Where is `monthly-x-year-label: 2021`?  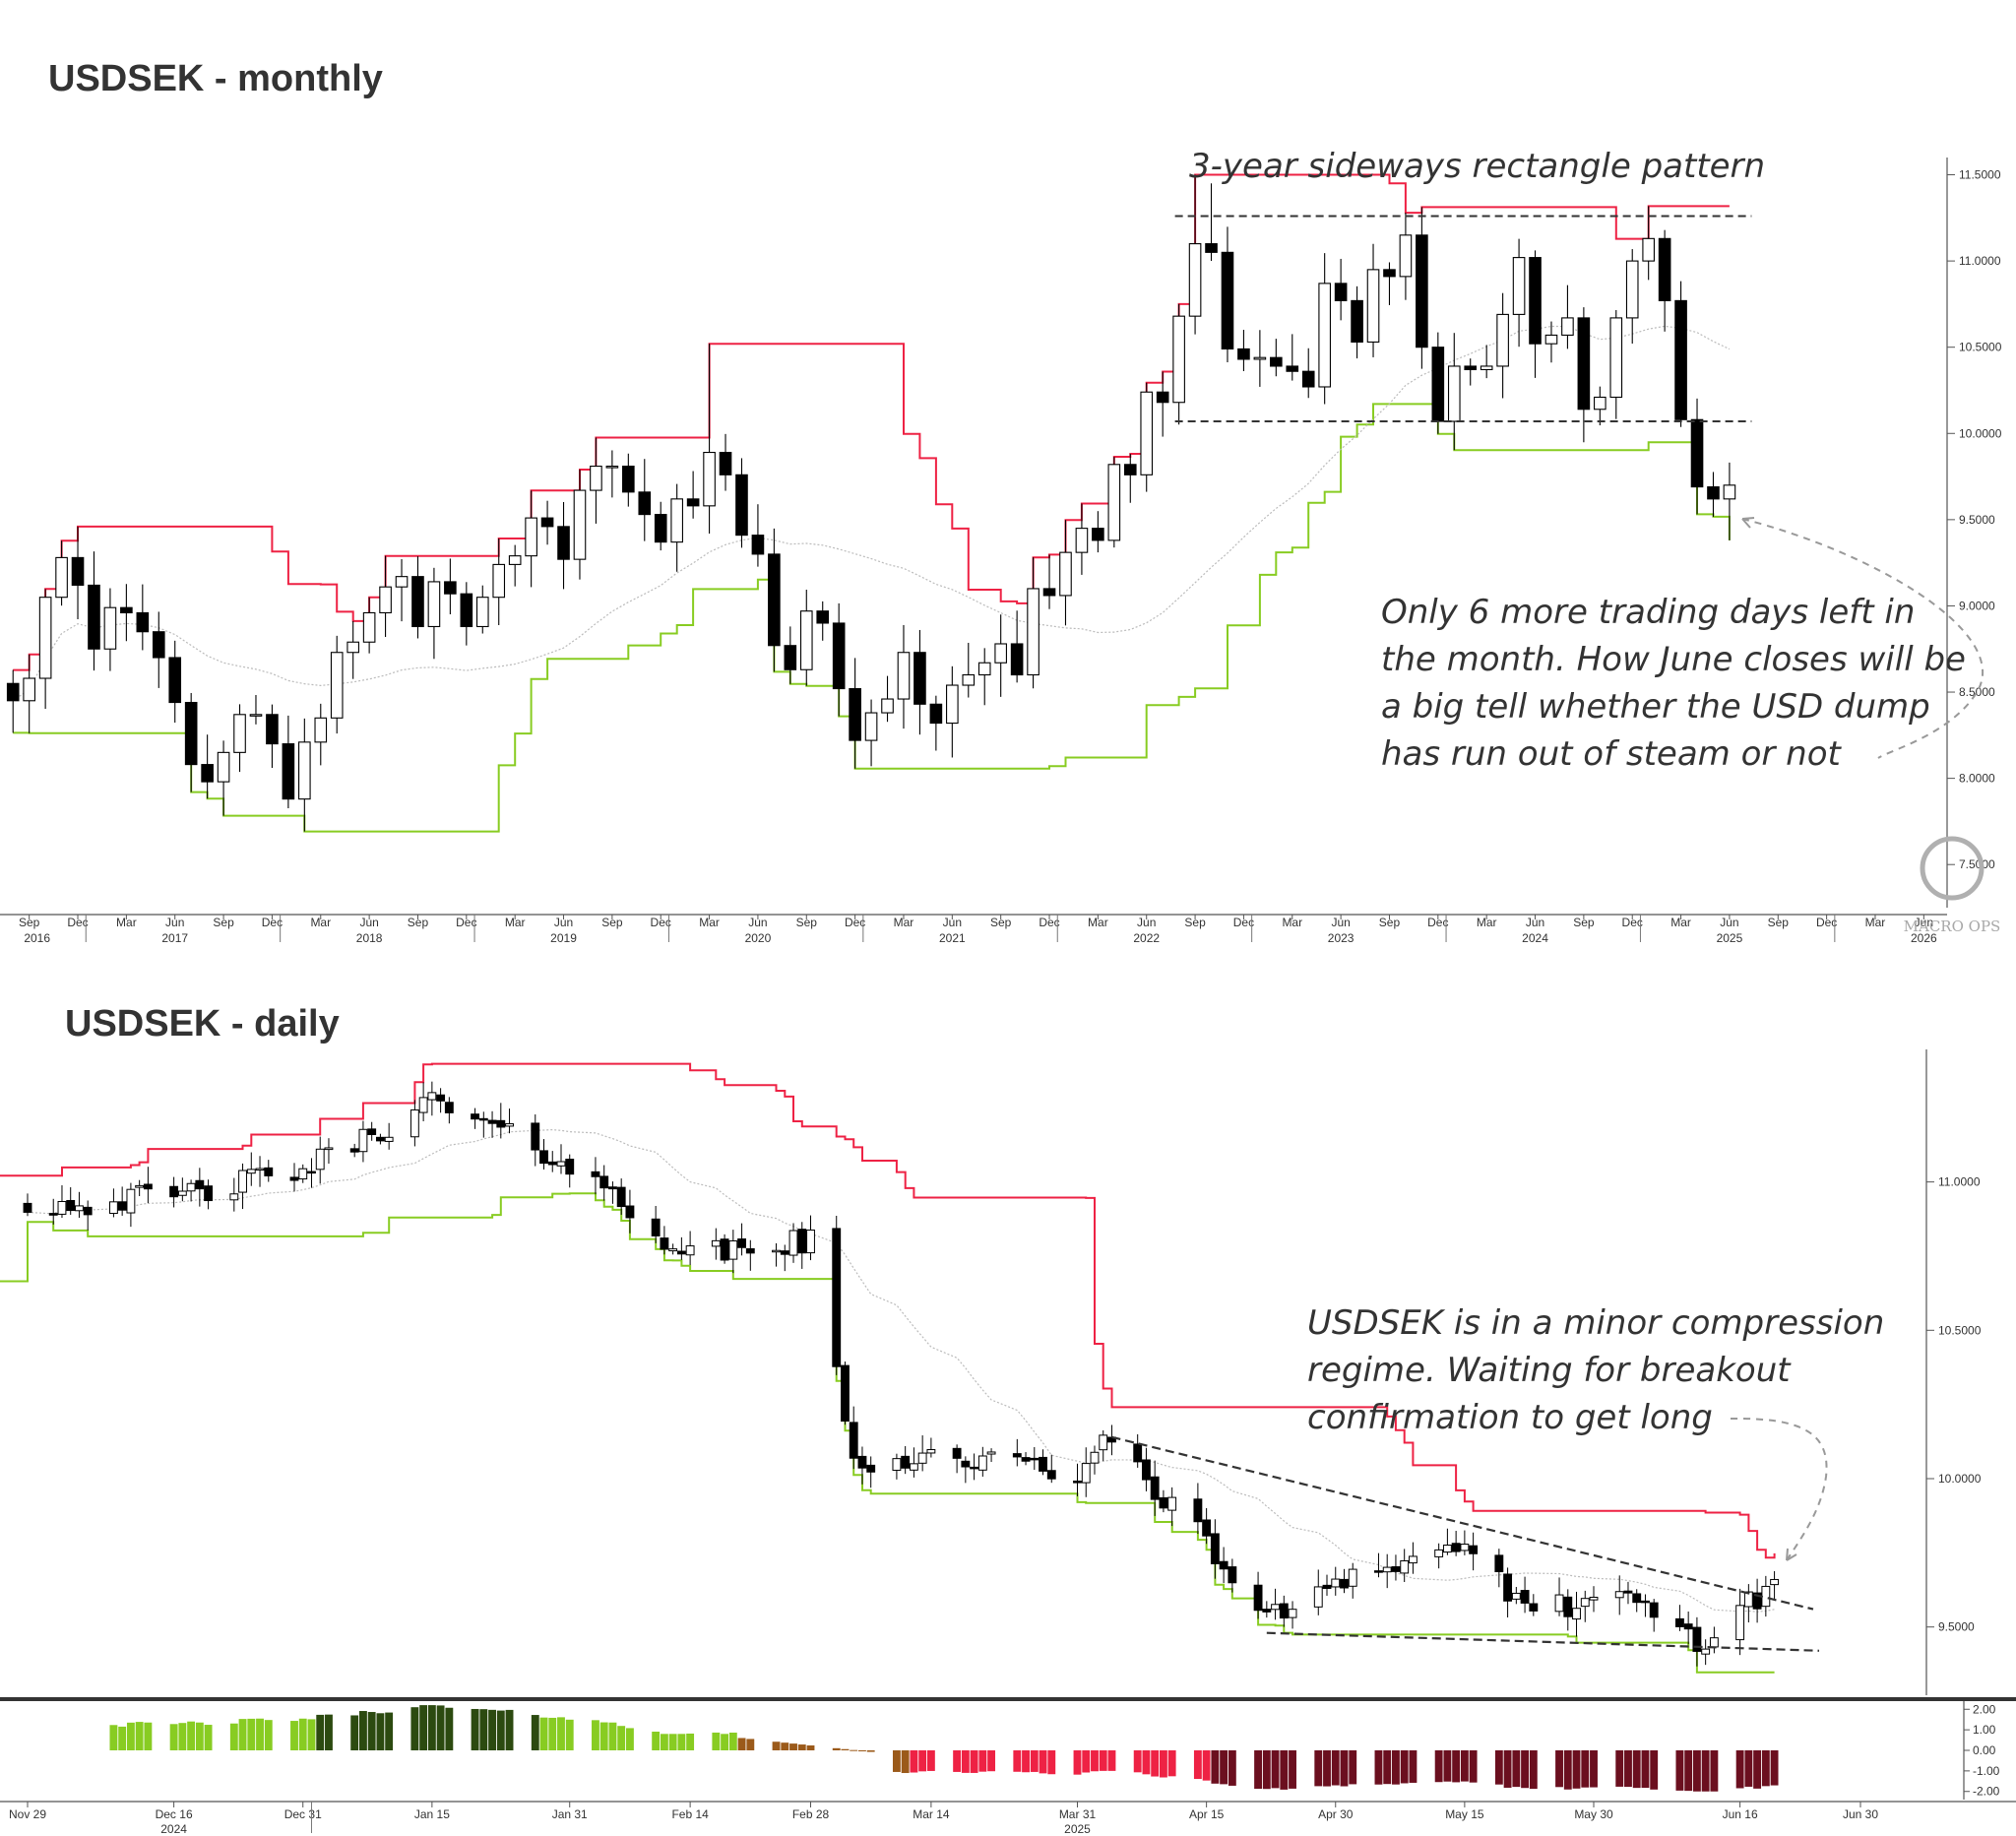 monthly-x-year-label: 2021 is located at coordinates (952, 938).